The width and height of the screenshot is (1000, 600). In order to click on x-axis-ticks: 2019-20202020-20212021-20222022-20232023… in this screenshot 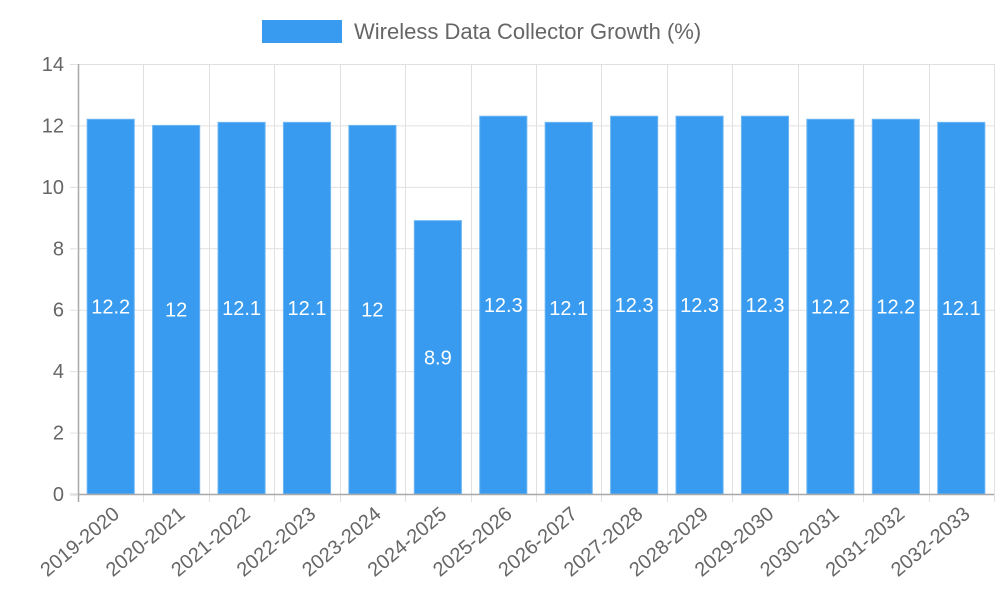, I will do `click(506, 542)`.